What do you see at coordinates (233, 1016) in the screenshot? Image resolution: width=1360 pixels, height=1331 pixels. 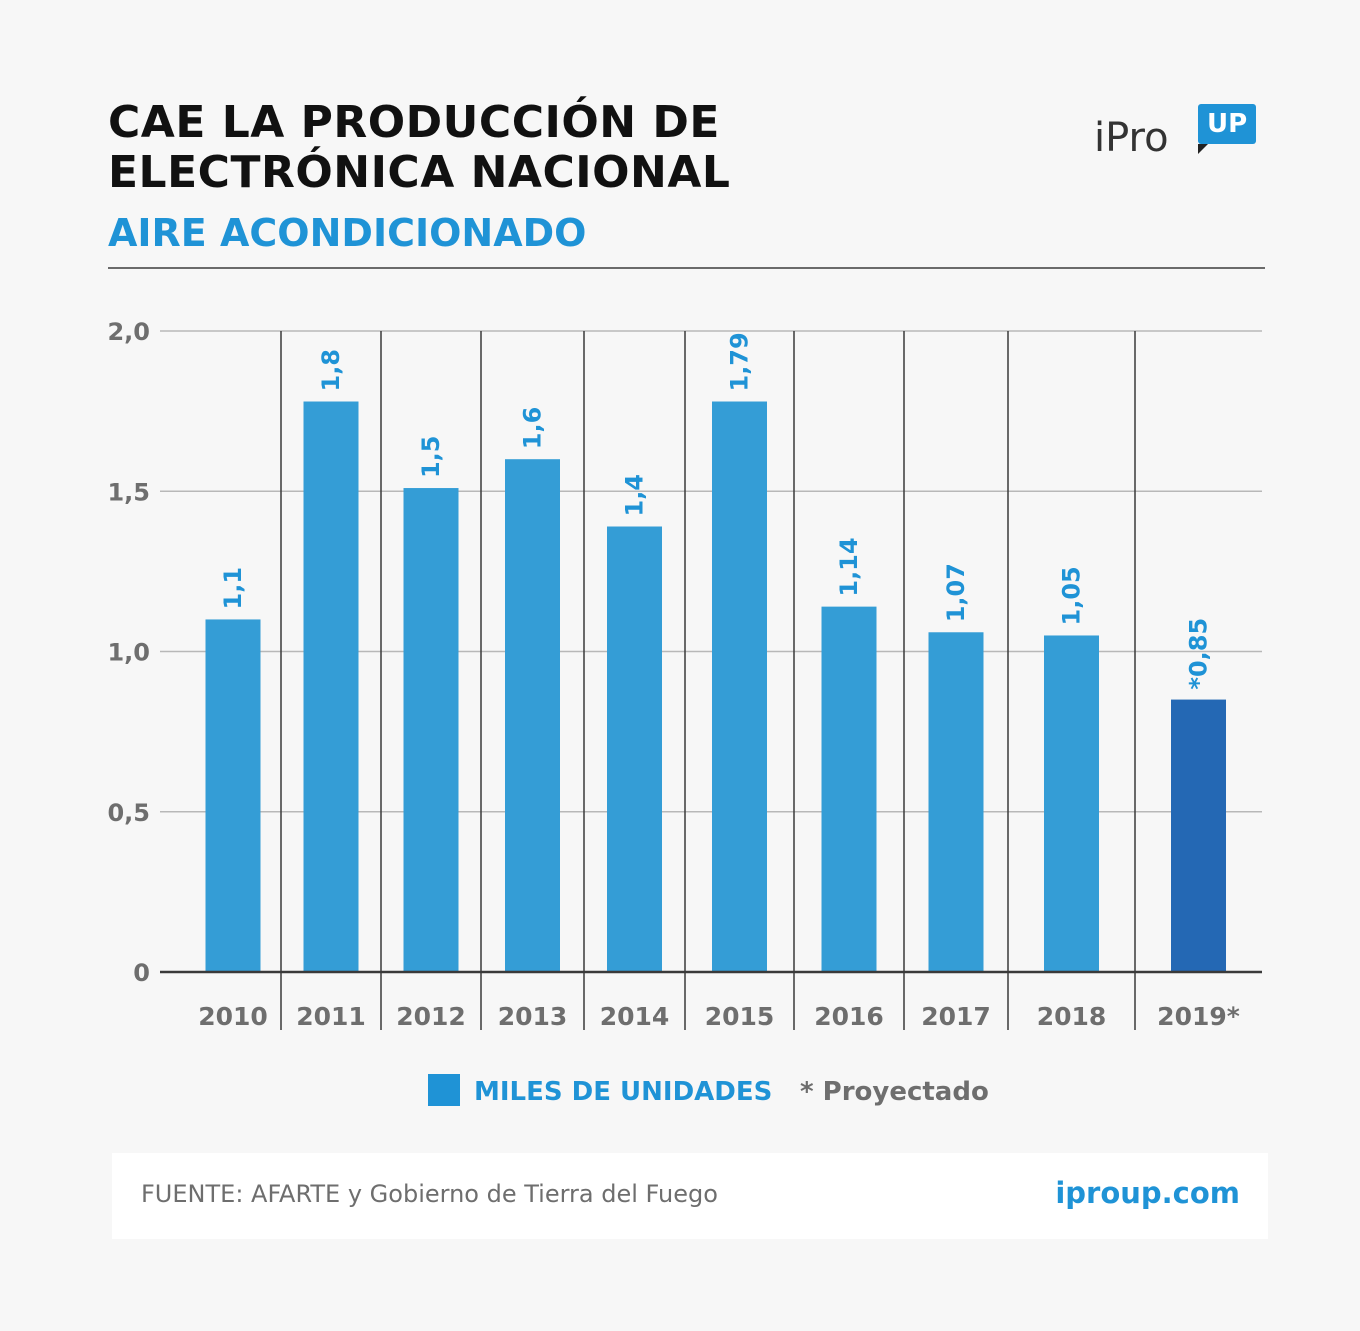 I see `x-tick-label: 2010` at bounding box center [233, 1016].